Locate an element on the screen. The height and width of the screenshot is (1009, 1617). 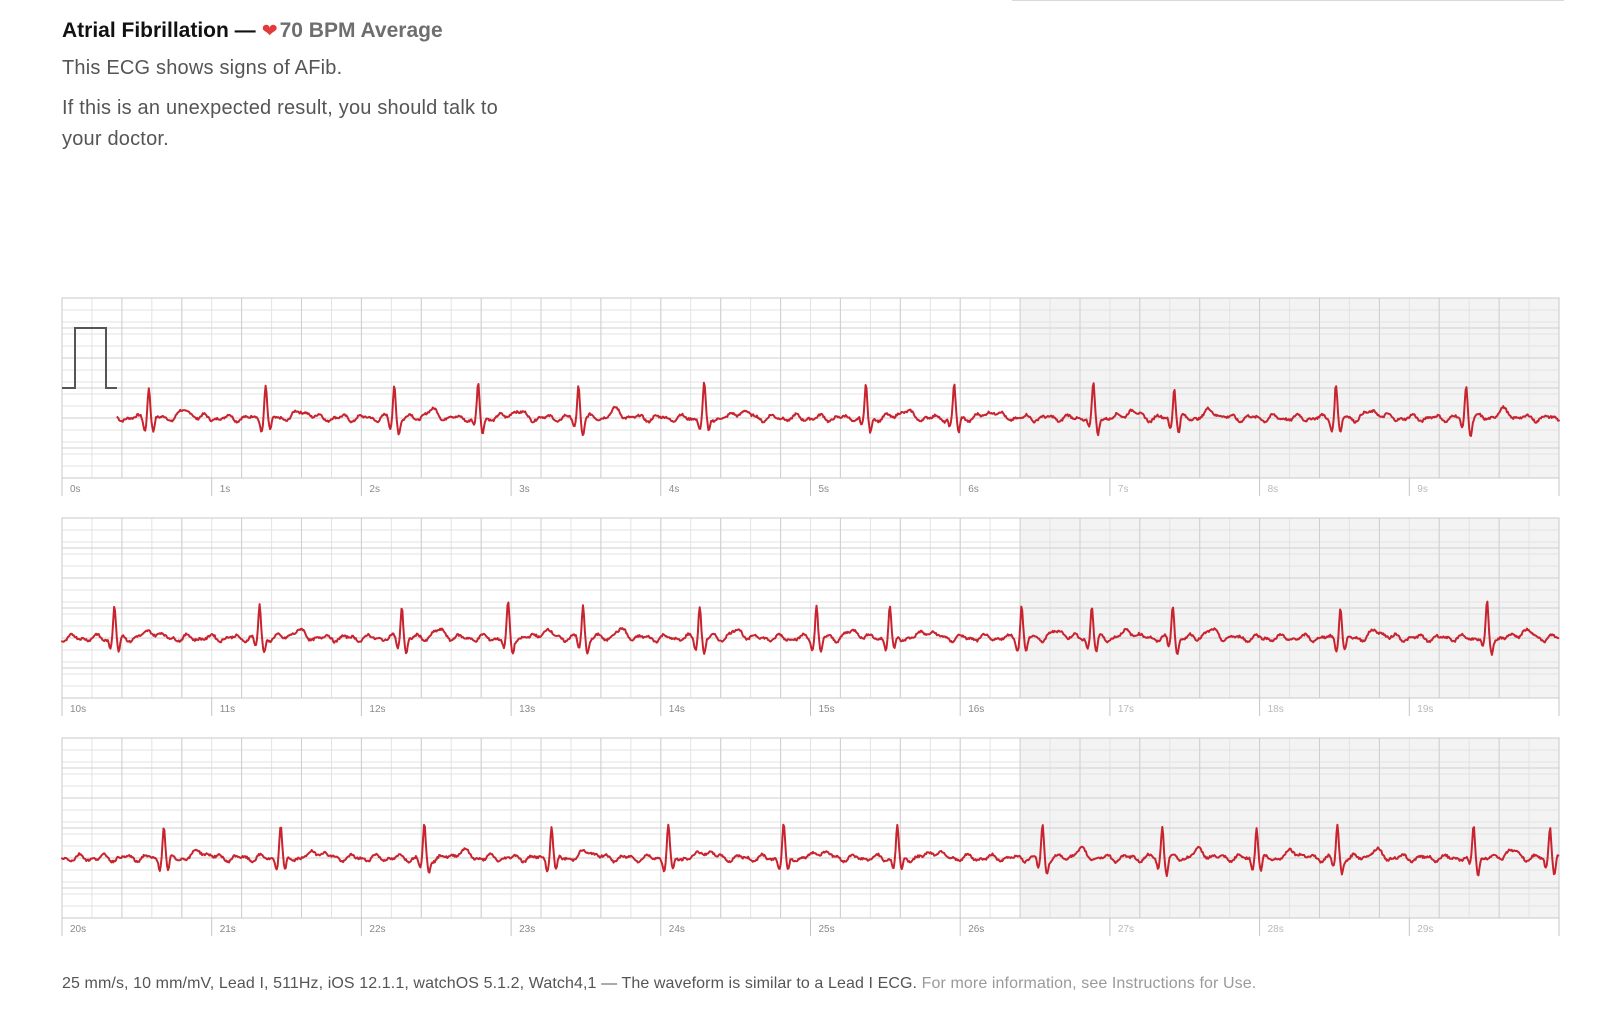
second-tick-label: 5s is located at coordinates (824, 489).